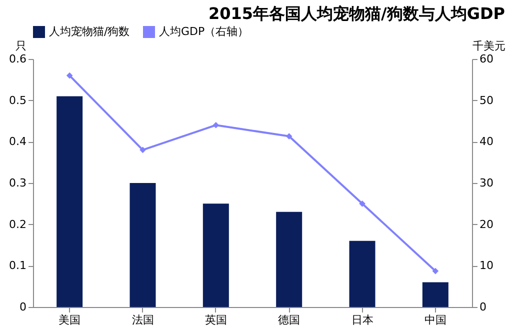 Image resolution: width=513 pixels, height=331 pixels. I want to click on y-tick-label: 0.4, so click(17, 141).